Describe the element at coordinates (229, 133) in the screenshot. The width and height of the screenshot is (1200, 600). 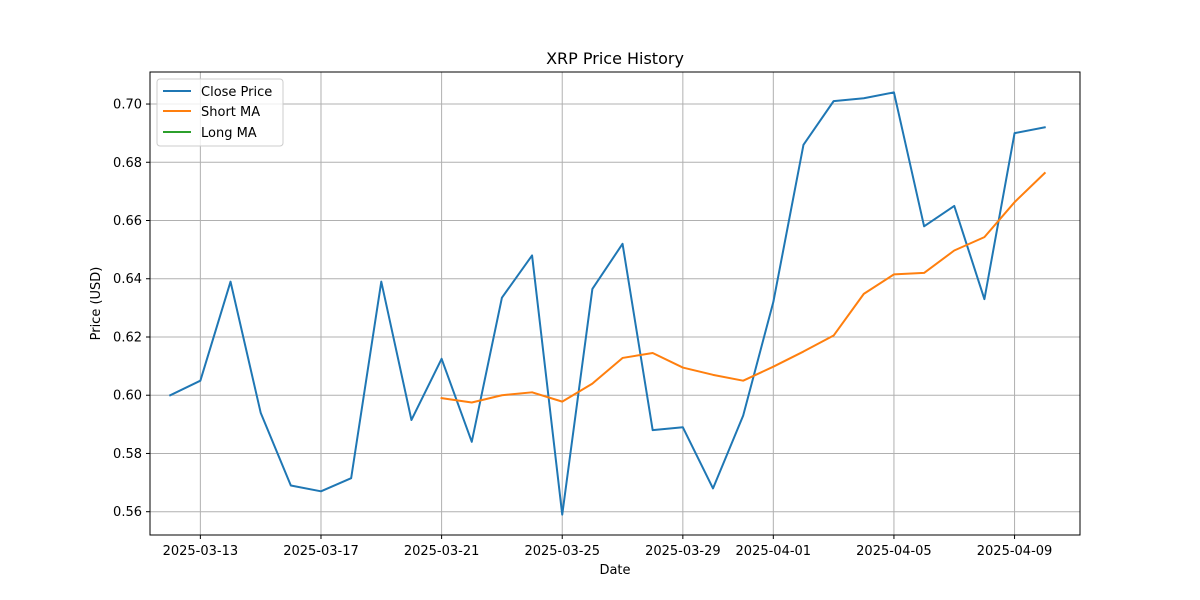
I see `legend-label-long-ma: Long MA` at that location.